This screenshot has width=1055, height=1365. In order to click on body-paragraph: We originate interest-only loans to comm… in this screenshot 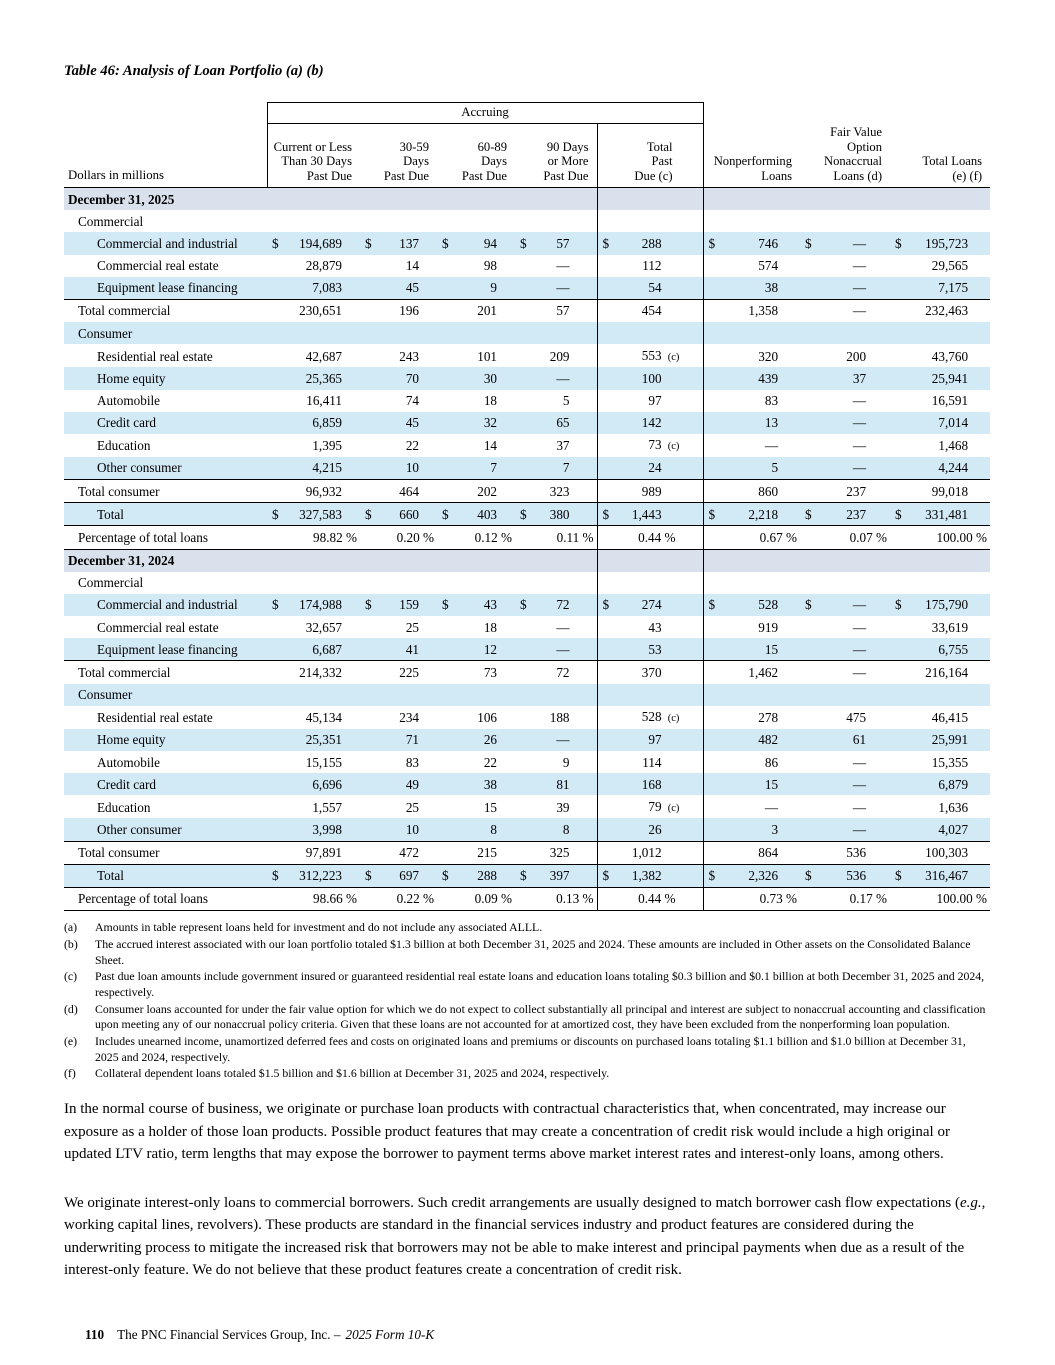, I will do `click(527, 1237)`.